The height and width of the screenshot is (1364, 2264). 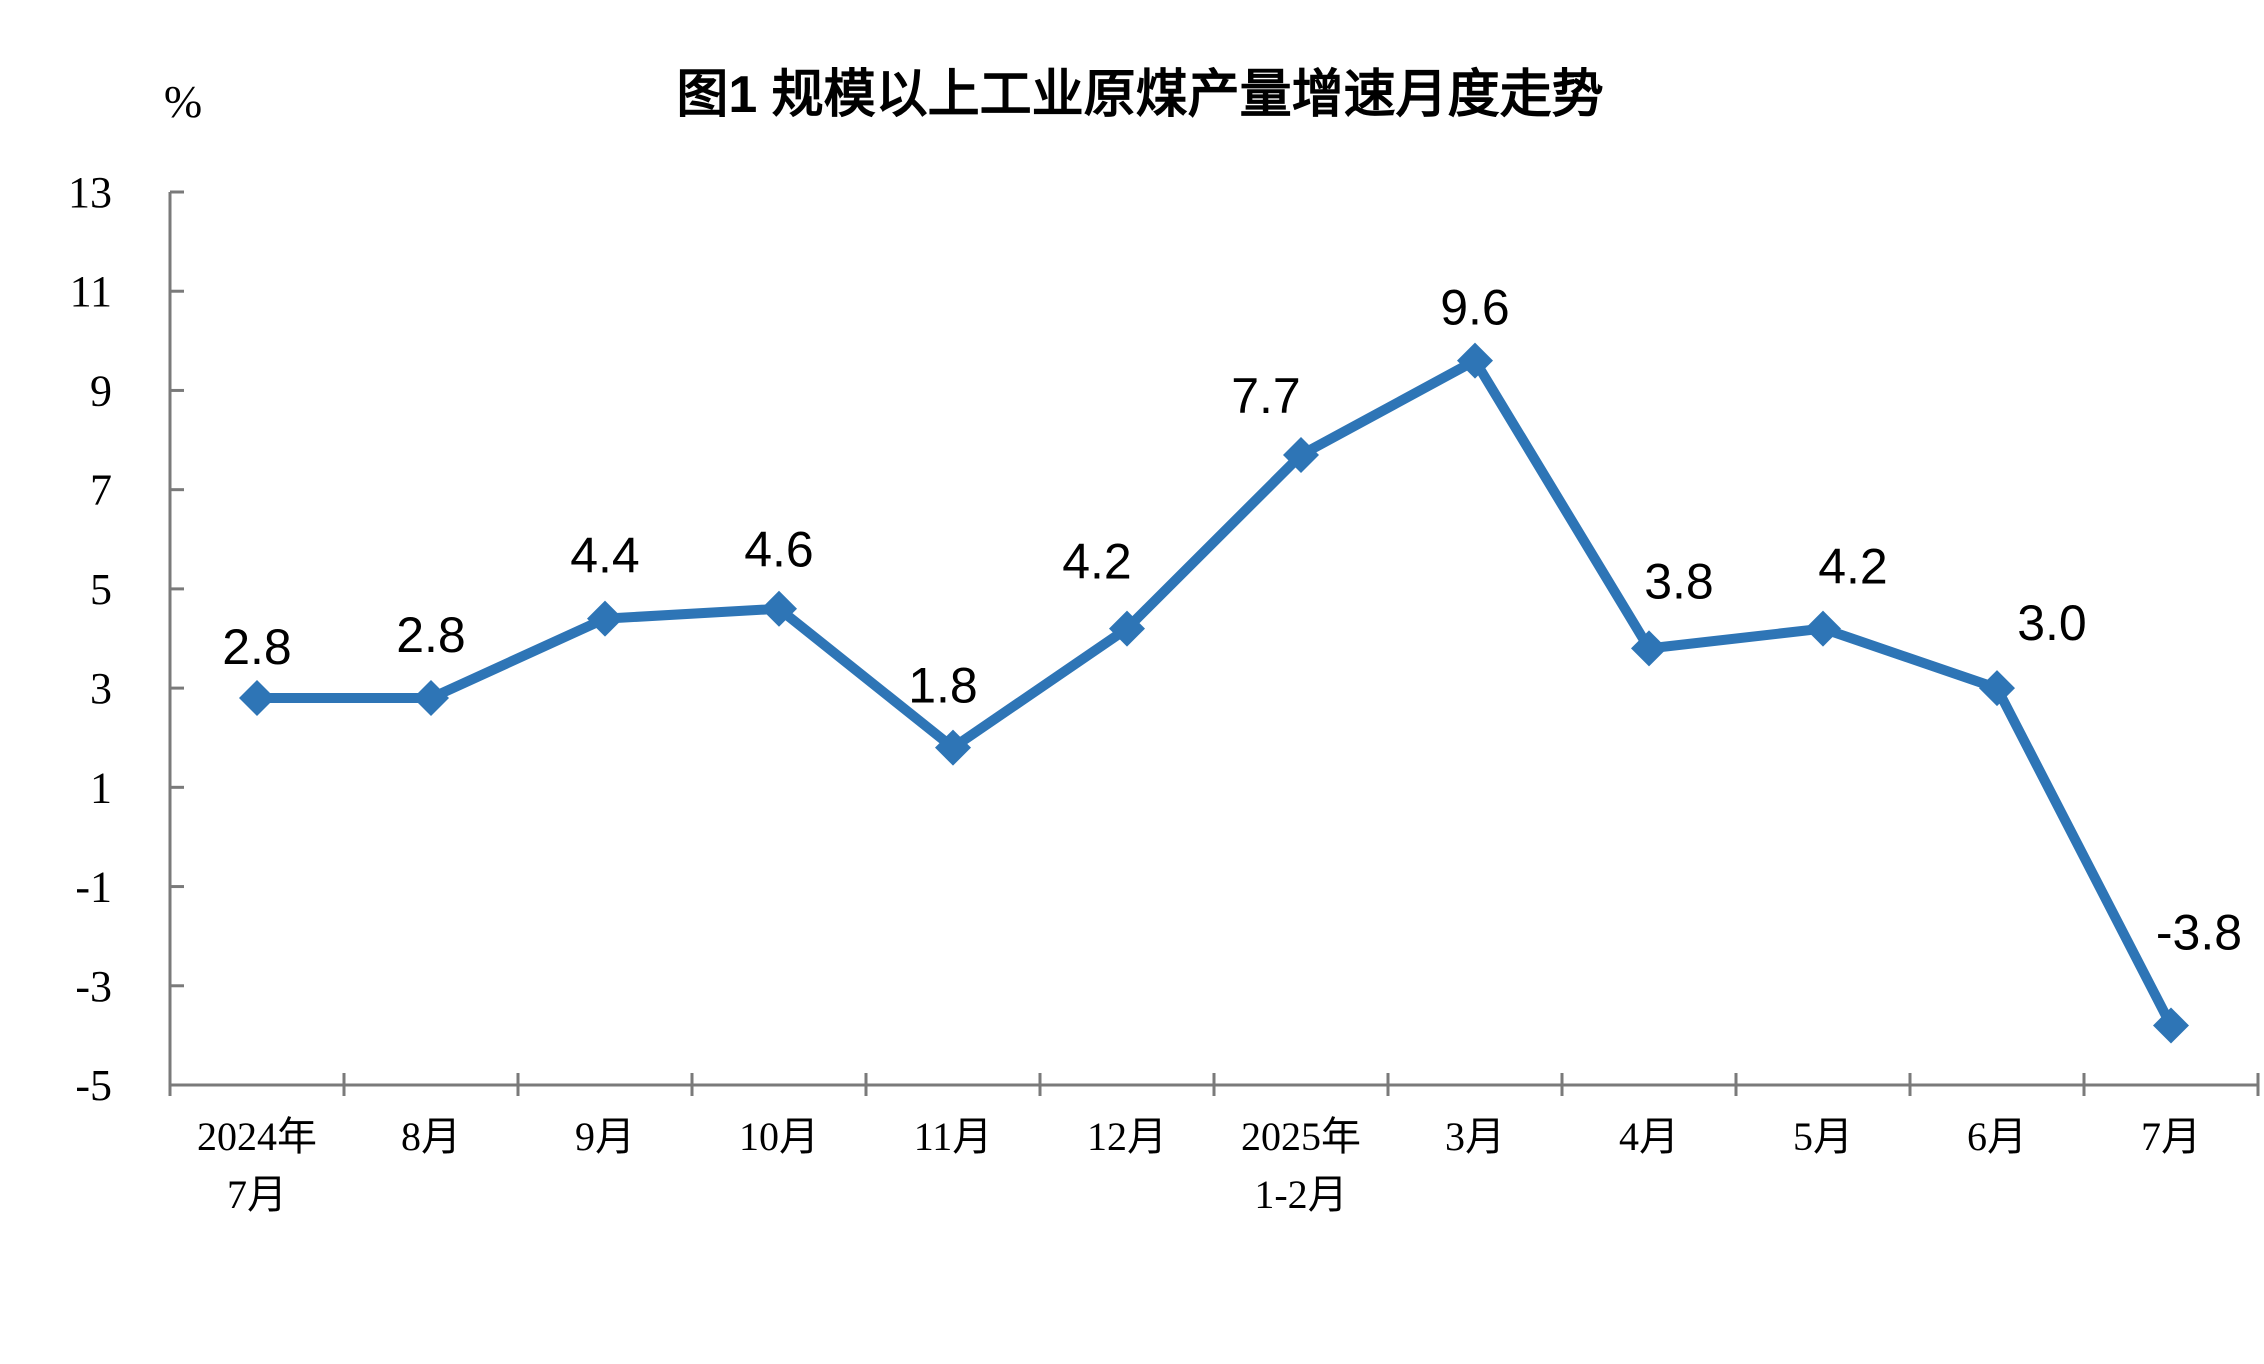 I want to click on y-tick-label: 7, so click(x=101, y=490).